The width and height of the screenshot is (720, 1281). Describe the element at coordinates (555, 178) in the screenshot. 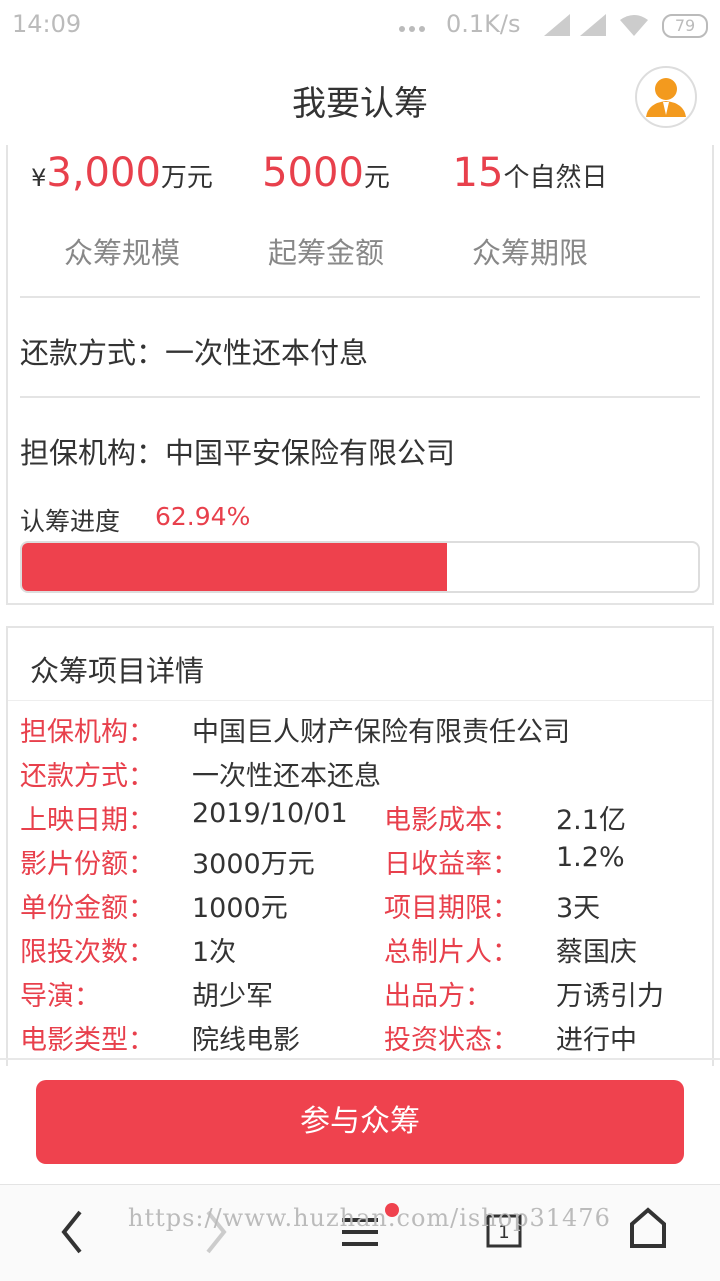

I see `unit: 个自然日` at that location.